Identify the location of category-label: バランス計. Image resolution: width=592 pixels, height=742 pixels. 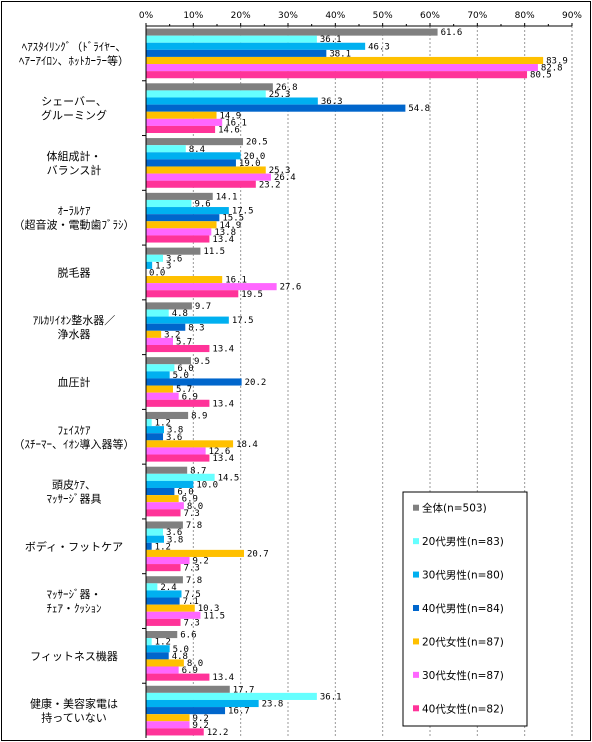
(74, 170).